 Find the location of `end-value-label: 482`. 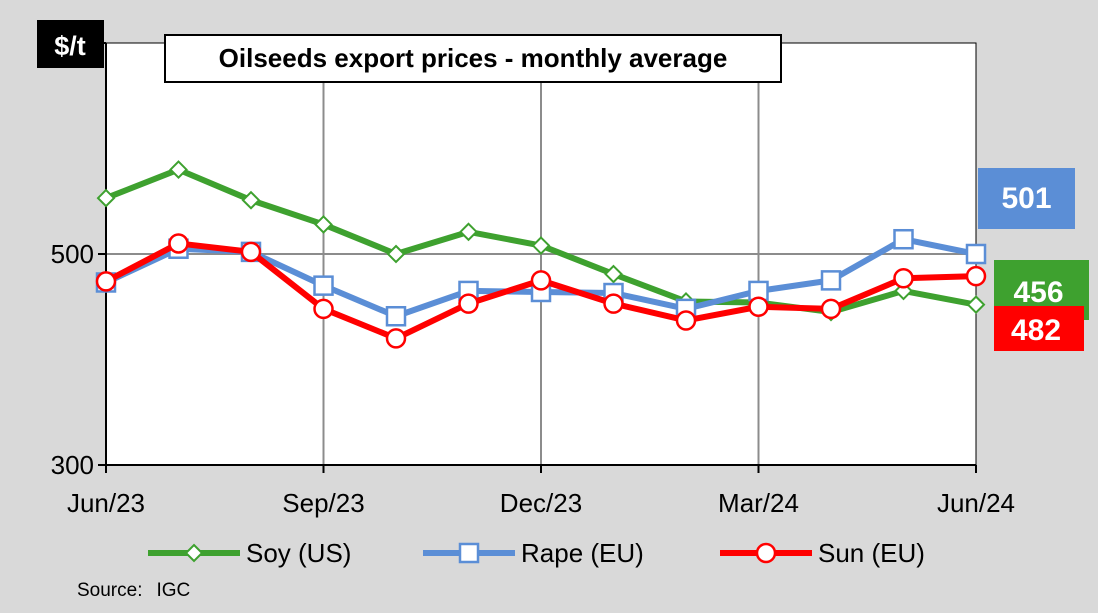

end-value-label: 482 is located at coordinates (1036, 330).